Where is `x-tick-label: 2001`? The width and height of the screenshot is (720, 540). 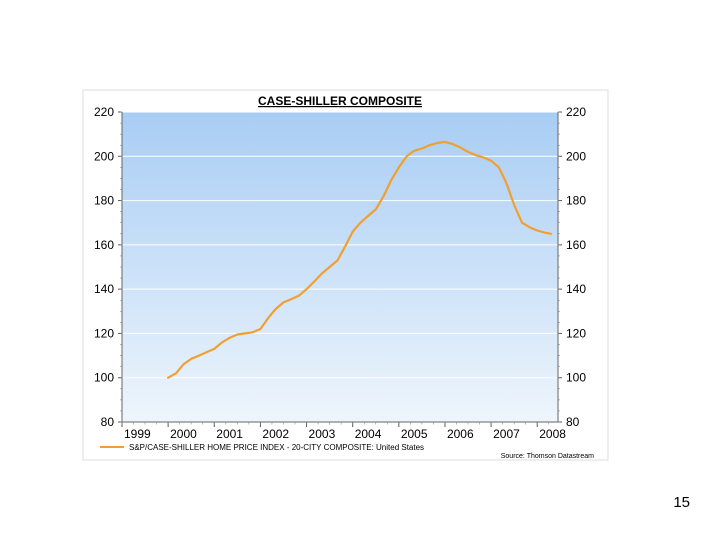 x-tick-label: 2001 is located at coordinates (229, 434).